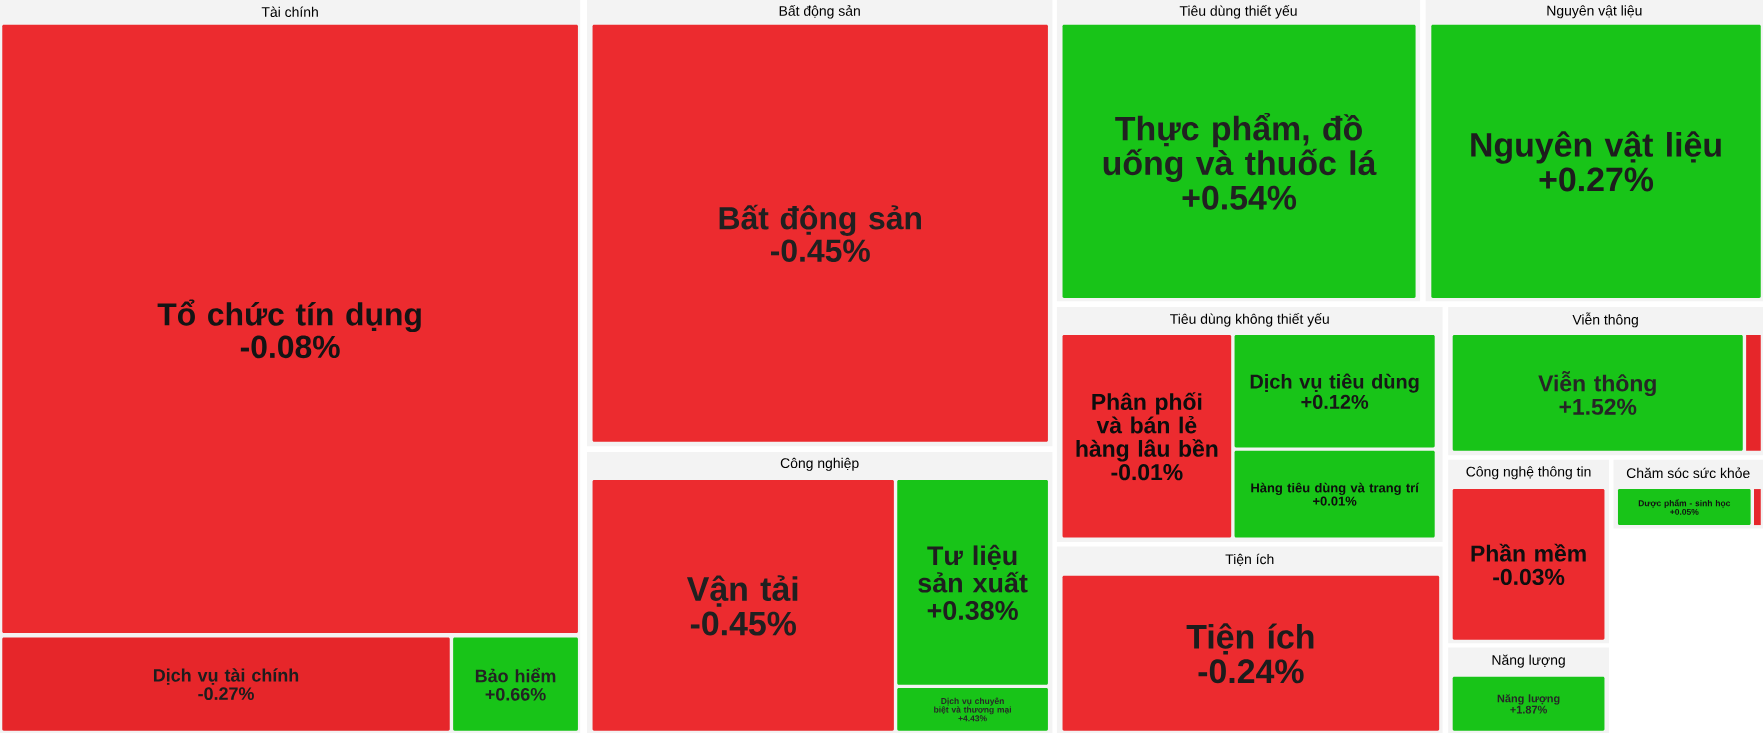 This screenshot has height=733, width=1763. I want to click on data-label: +1.87%, so click(1529, 709).